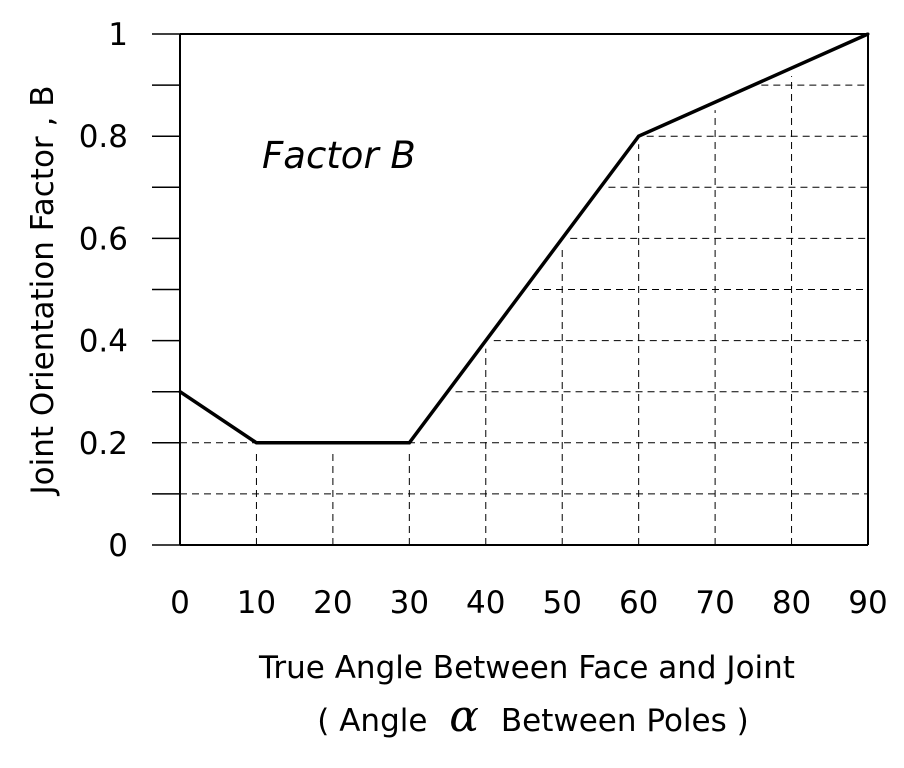 This screenshot has width=904, height=768. Describe the element at coordinates (625, 721) in the screenshot. I see `x-axis-title-suffix: Between Poles )` at that location.